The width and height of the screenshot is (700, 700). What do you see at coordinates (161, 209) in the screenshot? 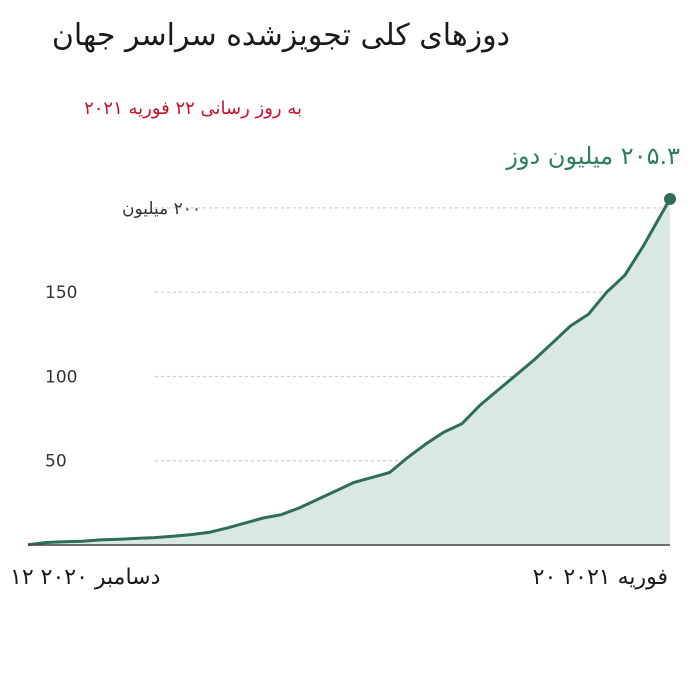
I see `y-tick-label: ۲۰۰ میلیون` at bounding box center [161, 209].